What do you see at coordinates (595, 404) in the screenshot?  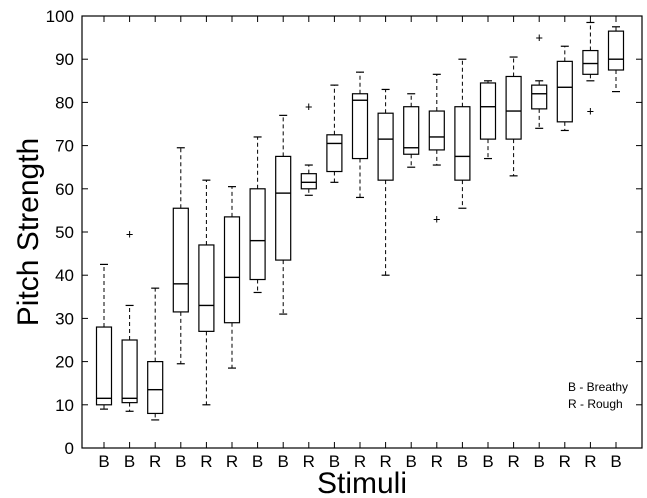 I see `legend-rough: R - Rough` at bounding box center [595, 404].